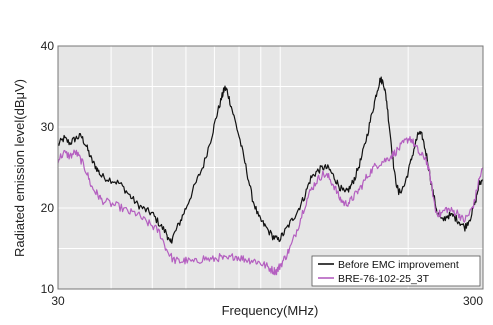  What do you see at coordinates (398, 265) in the screenshot?
I see `legend-label-before: Before EMC improvement` at bounding box center [398, 265].